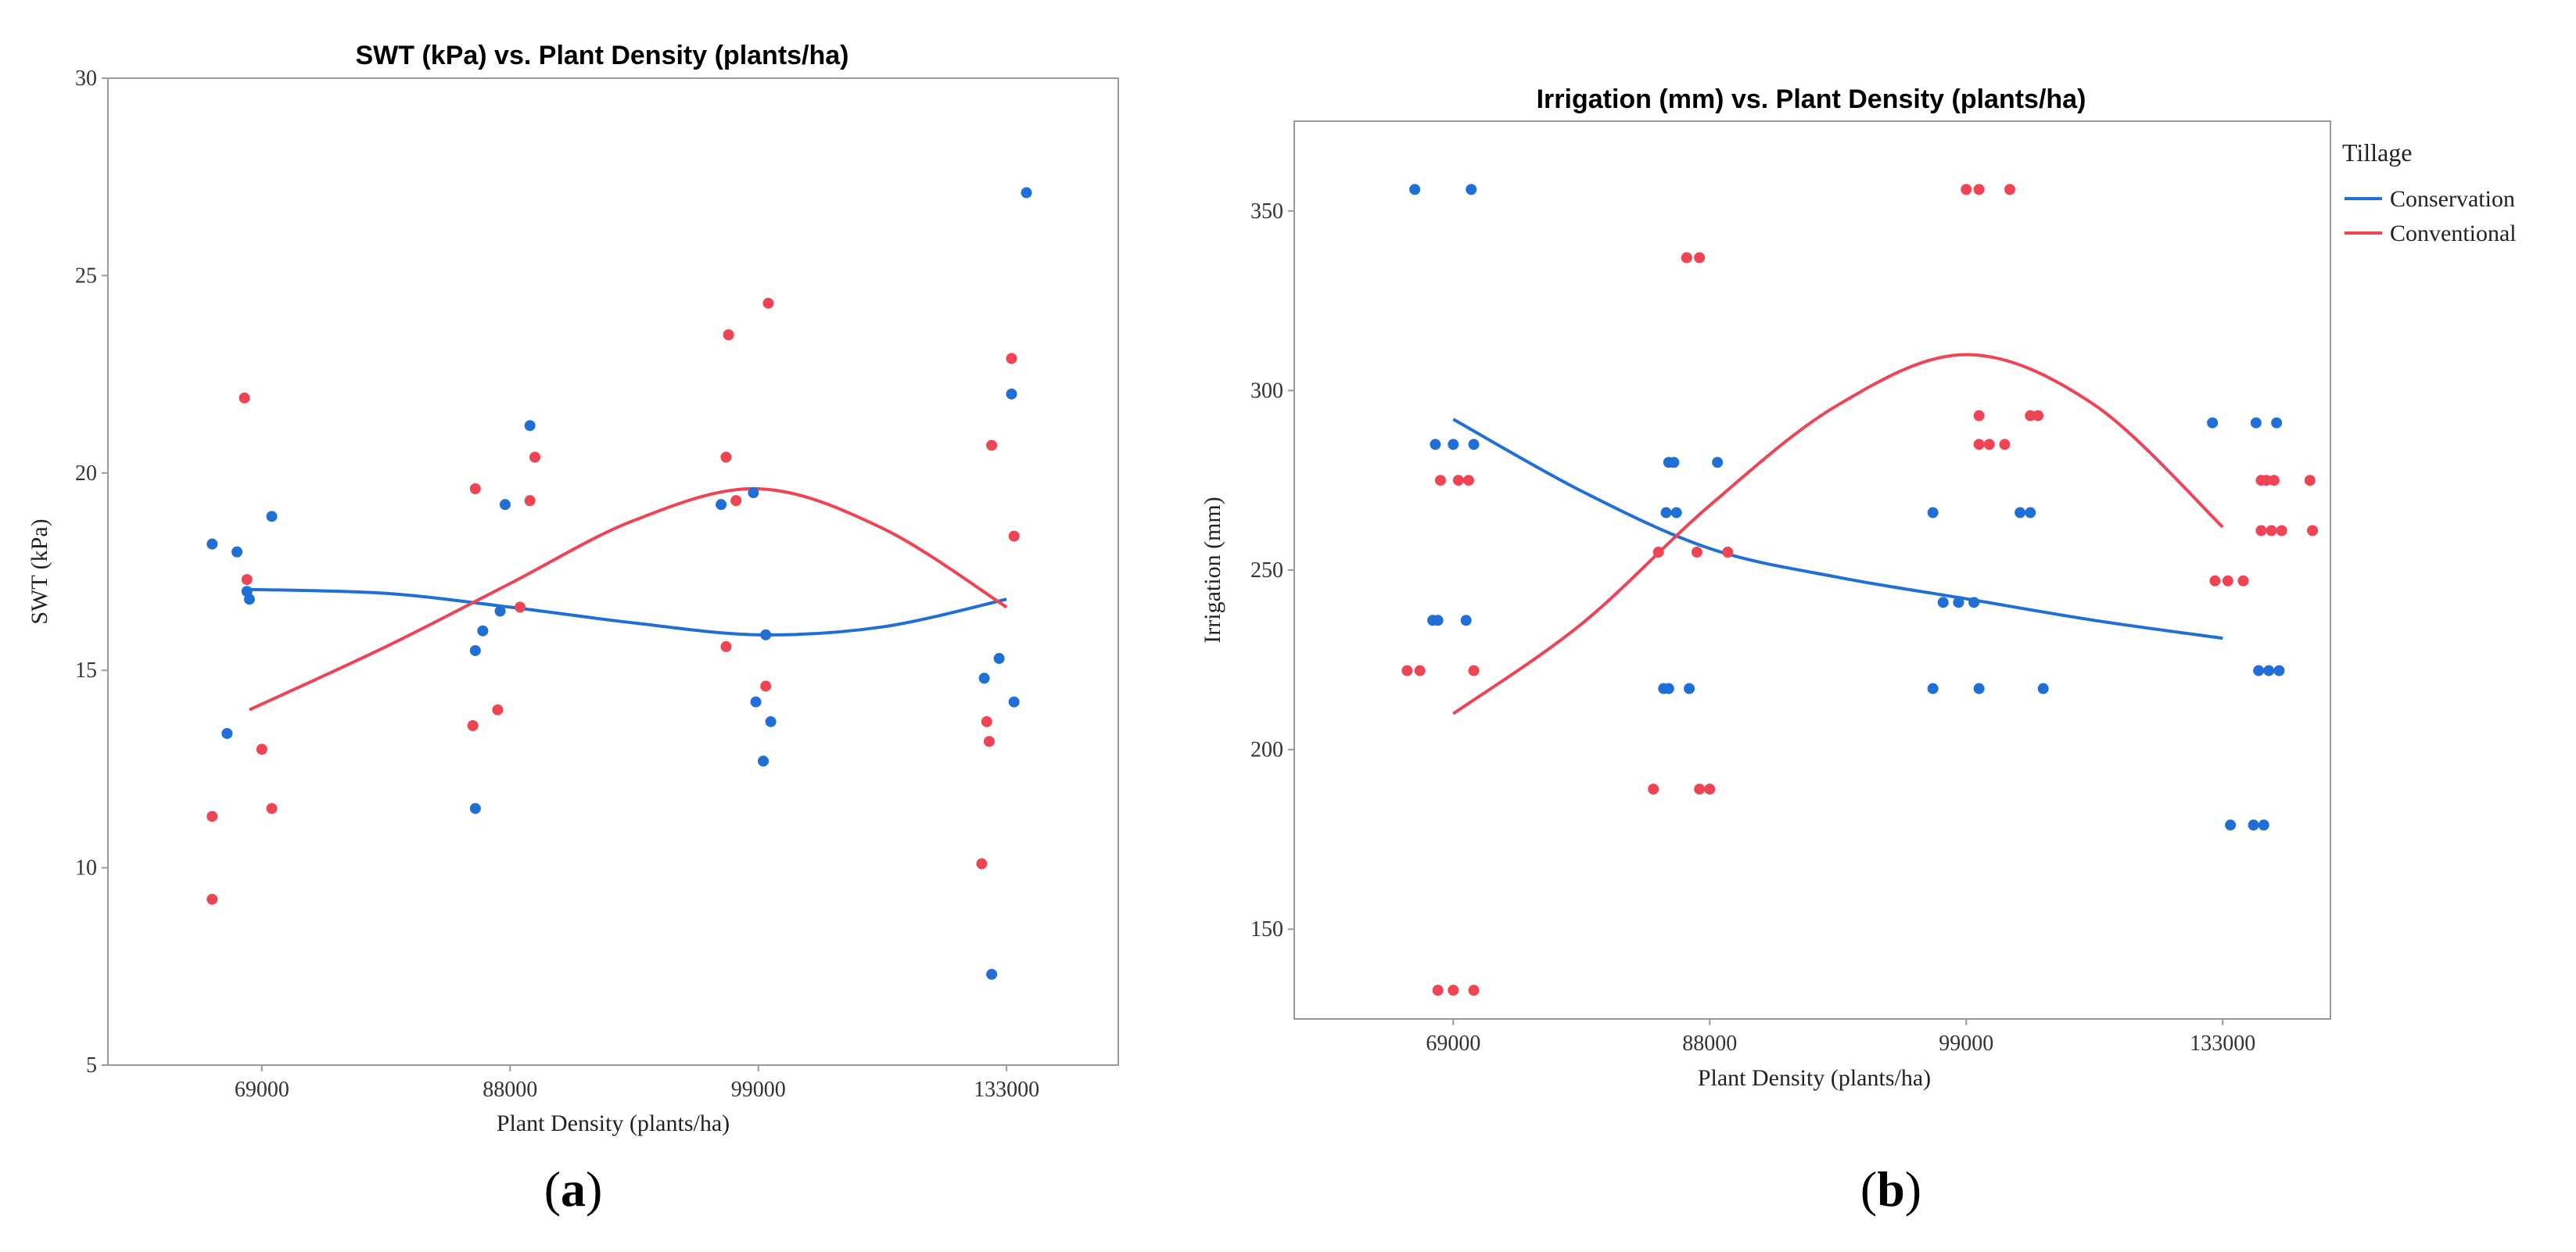 The image size is (2576, 1252). I want to click on y-tick-label: 150, so click(1266, 930).